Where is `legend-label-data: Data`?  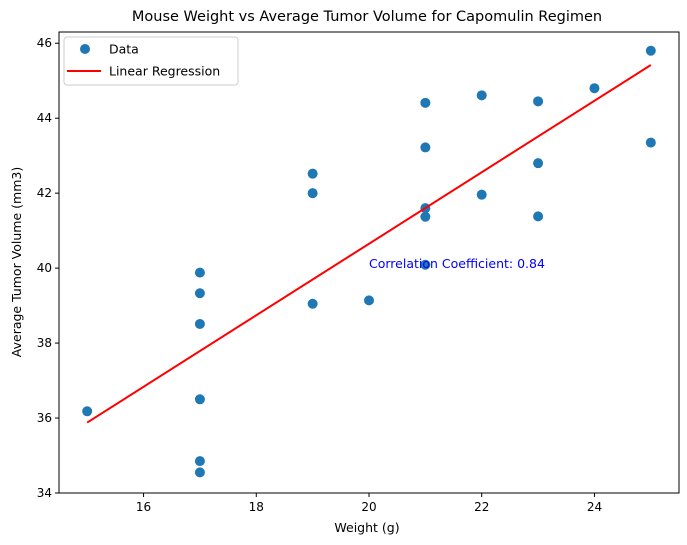
legend-label-data: Data is located at coordinates (124, 49).